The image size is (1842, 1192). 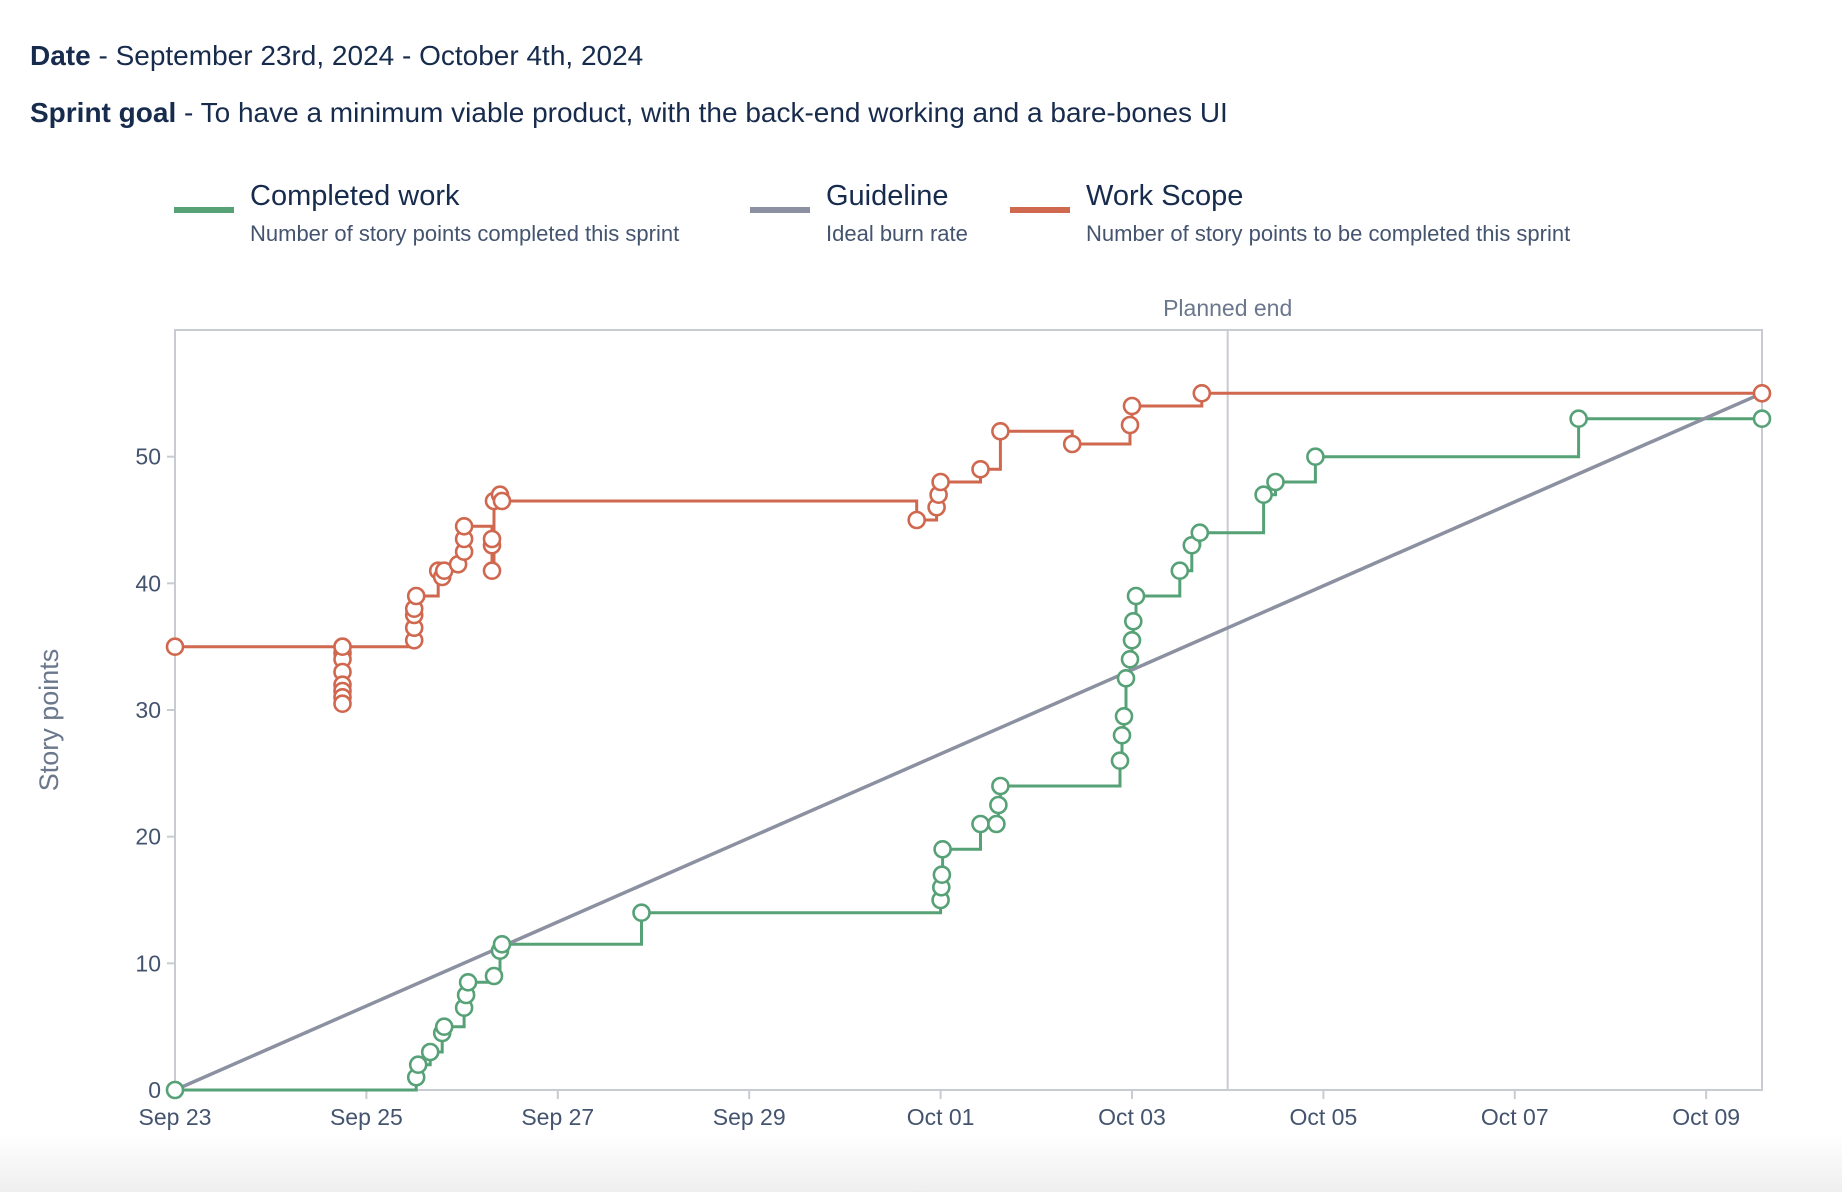 I want to click on x-tick-label: Oct 07, so click(x=1515, y=1117).